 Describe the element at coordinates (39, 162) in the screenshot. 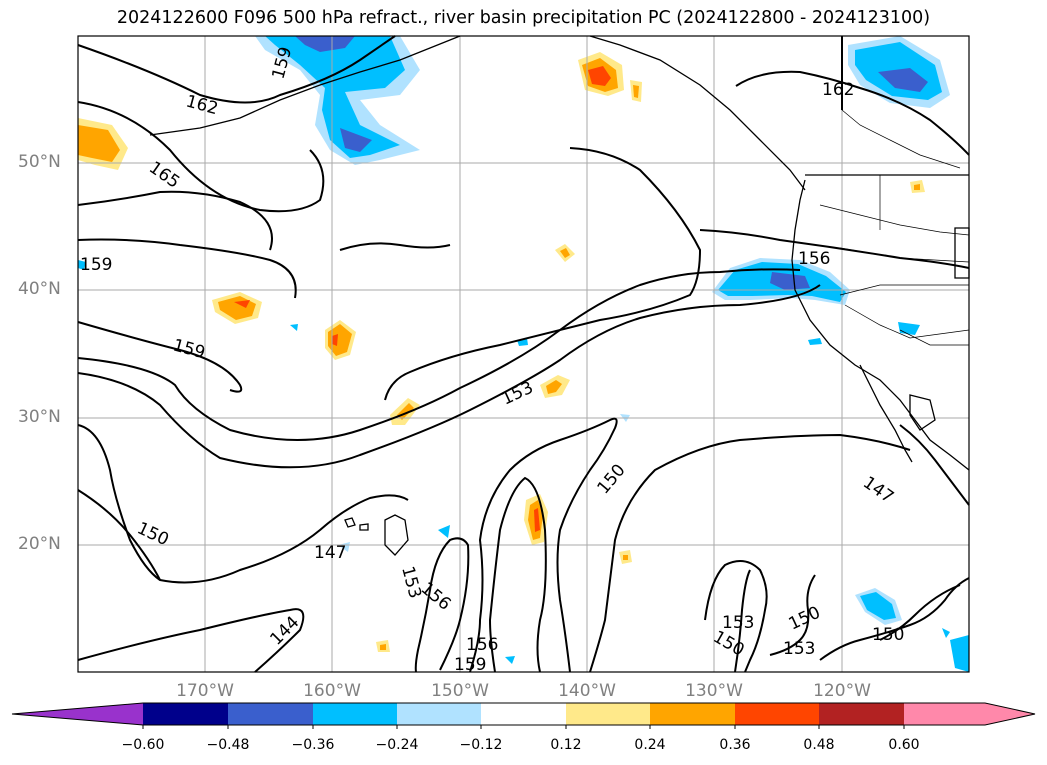

I see `lat-label-50n: 50°N` at that location.